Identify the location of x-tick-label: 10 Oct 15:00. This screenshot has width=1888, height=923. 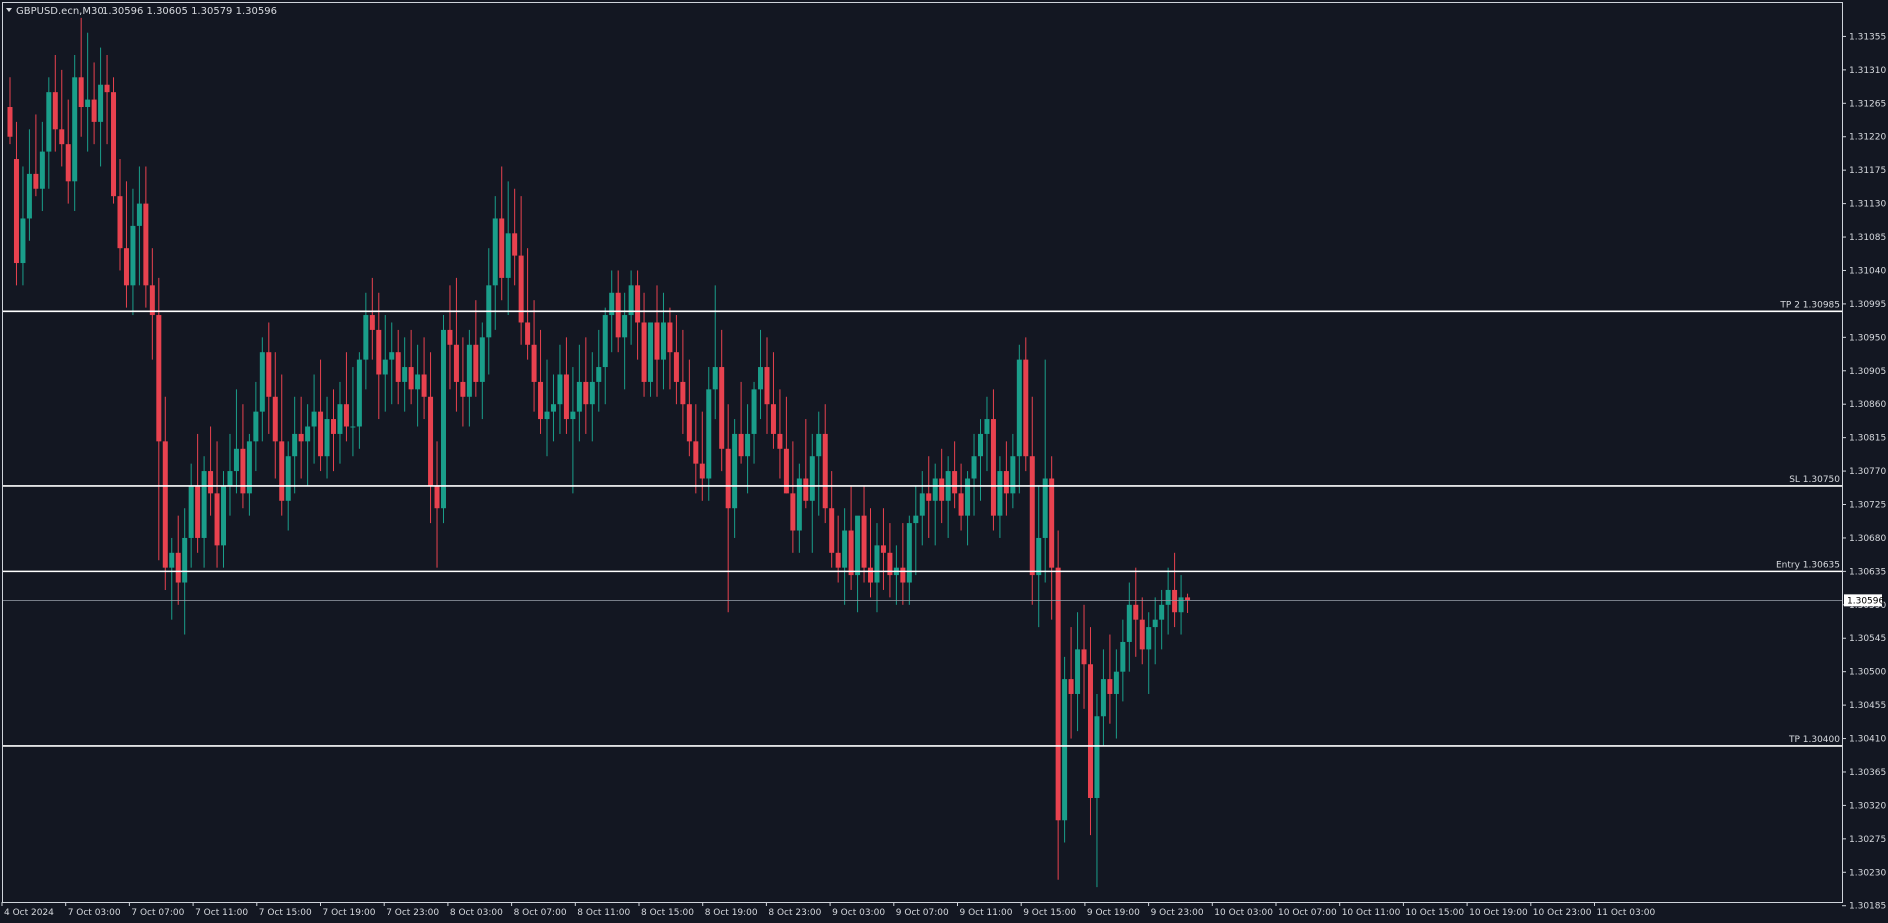
(1434, 913).